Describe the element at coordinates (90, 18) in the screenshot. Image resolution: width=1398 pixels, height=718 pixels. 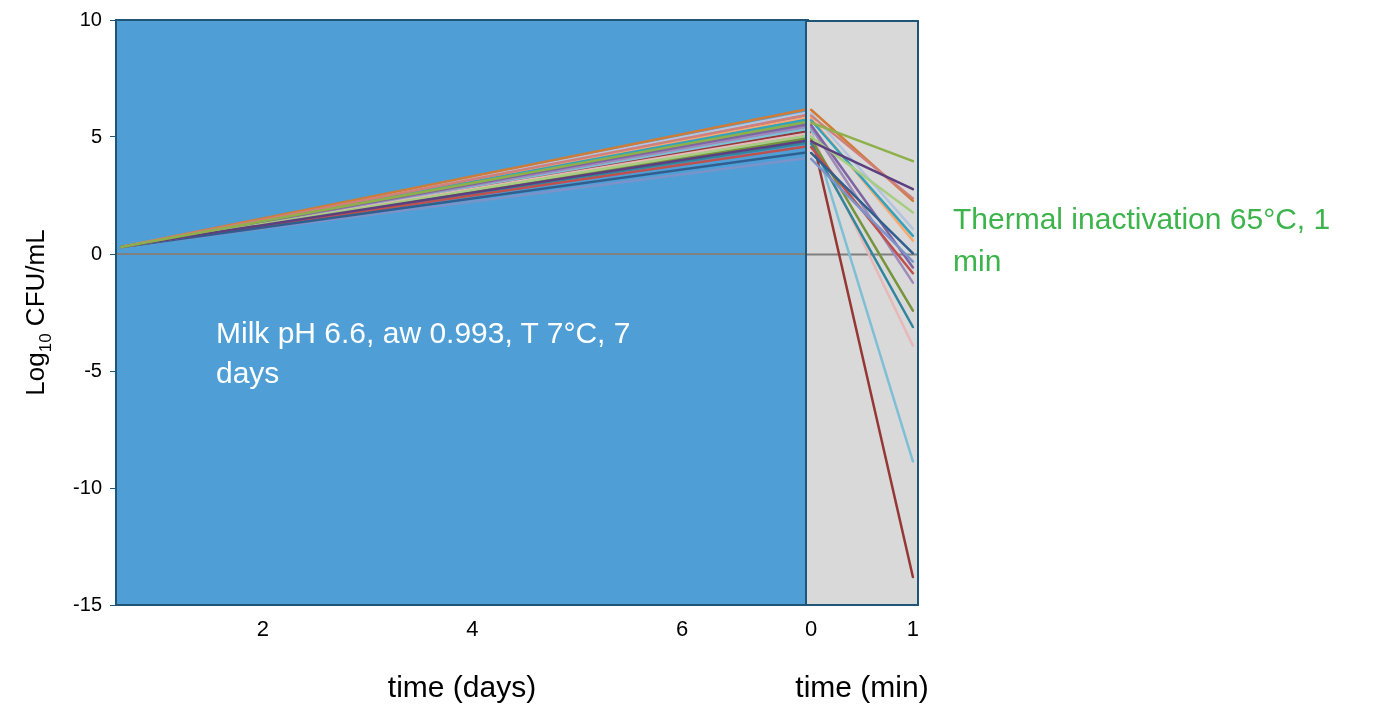
I see `y-tick-label: 10` at that location.